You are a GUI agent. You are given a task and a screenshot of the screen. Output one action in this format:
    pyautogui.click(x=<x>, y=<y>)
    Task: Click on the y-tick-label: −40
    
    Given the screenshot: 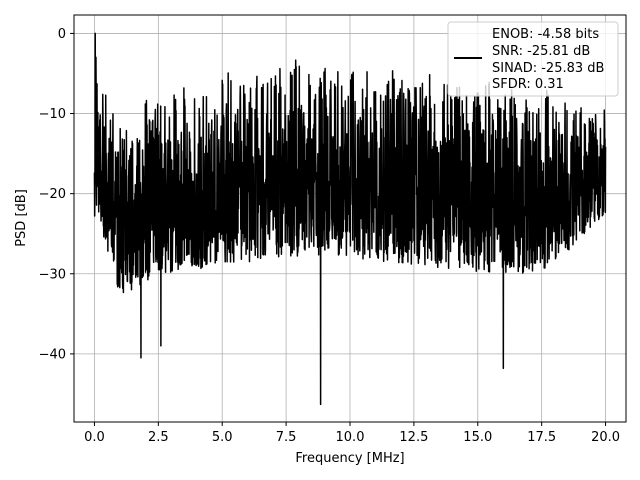 What is the action you would take?
    pyautogui.click(x=52, y=354)
    